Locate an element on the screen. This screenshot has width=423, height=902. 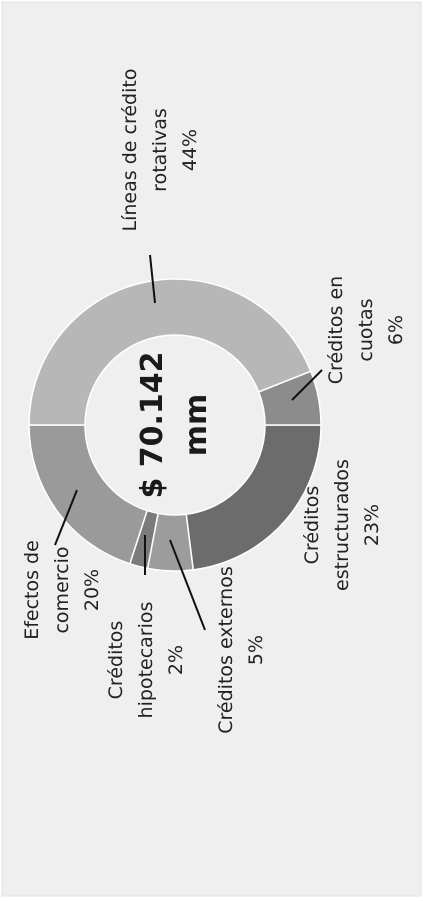
slice-value-label: 6% is located at coordinates (396, 330).